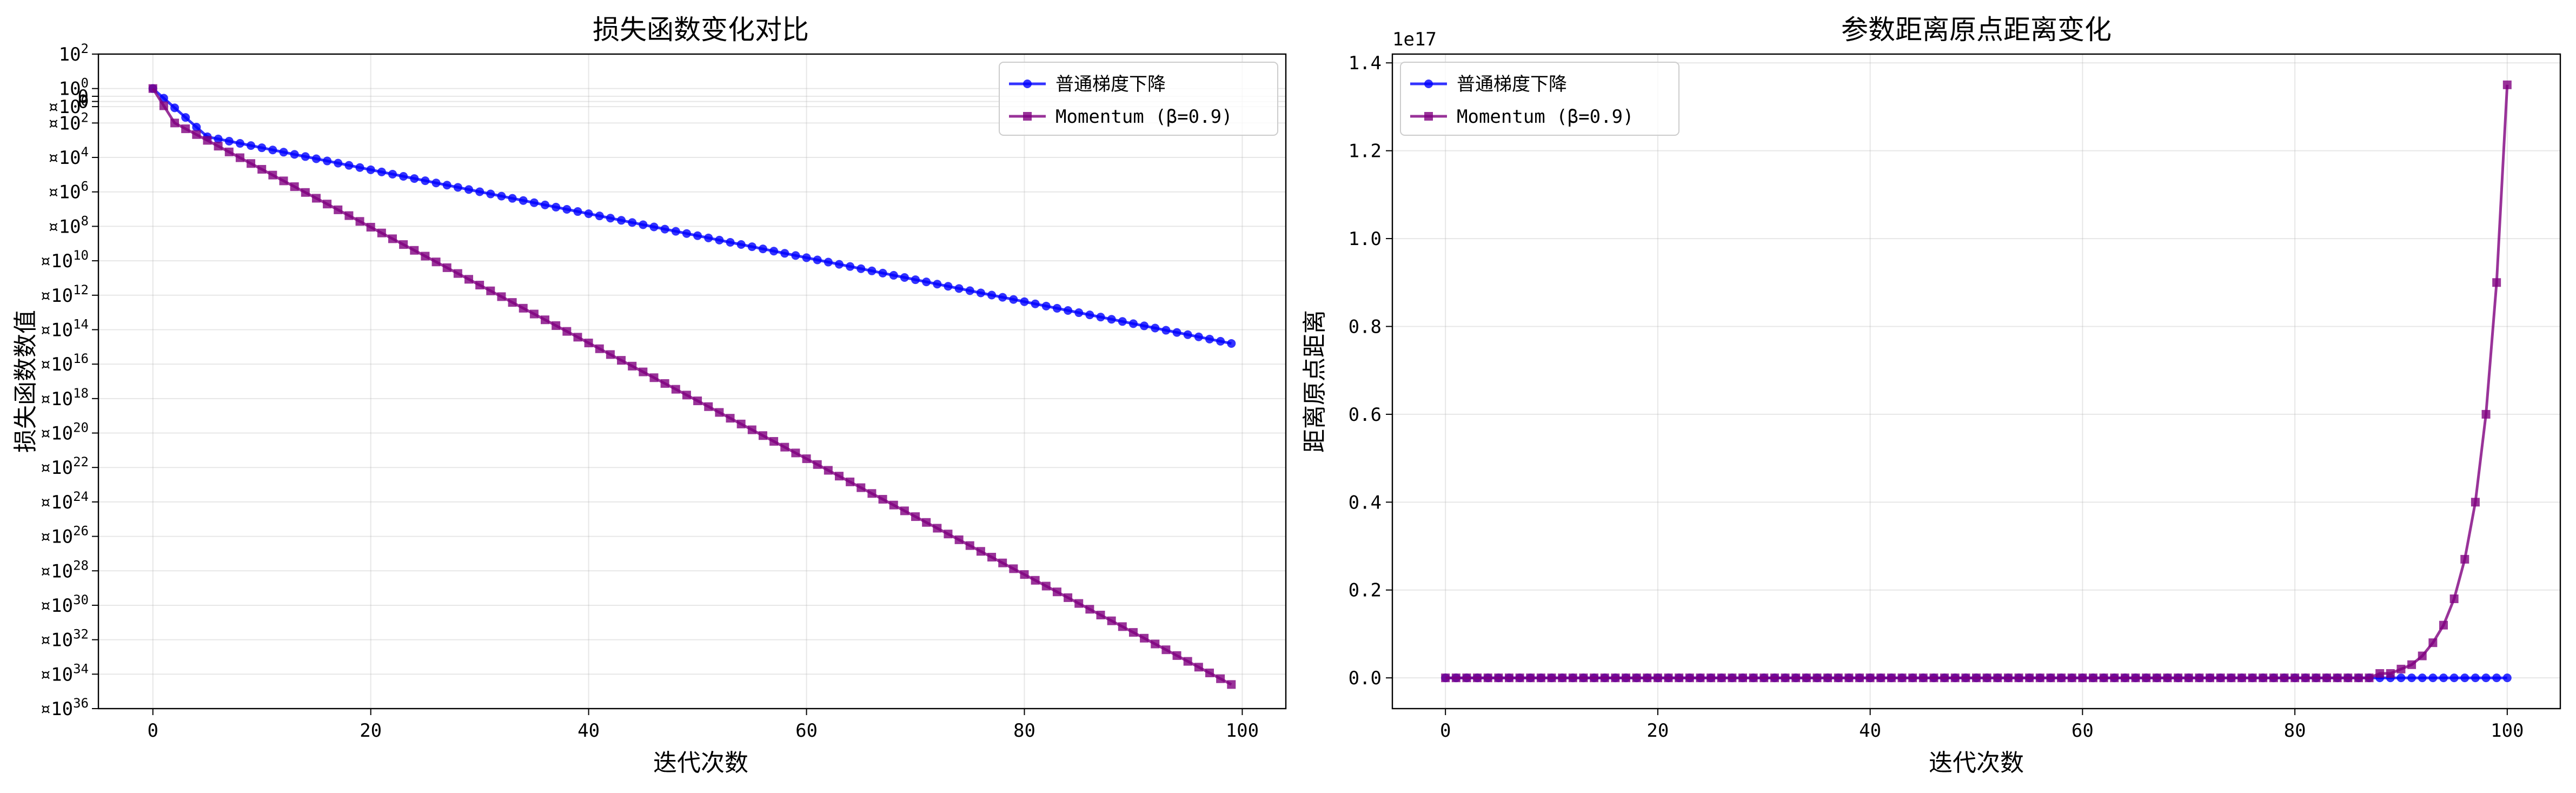 The width and height of the screenshot is (2576, 793). I want to click on distance-x-tick-label: 60, so click(2083, 731).